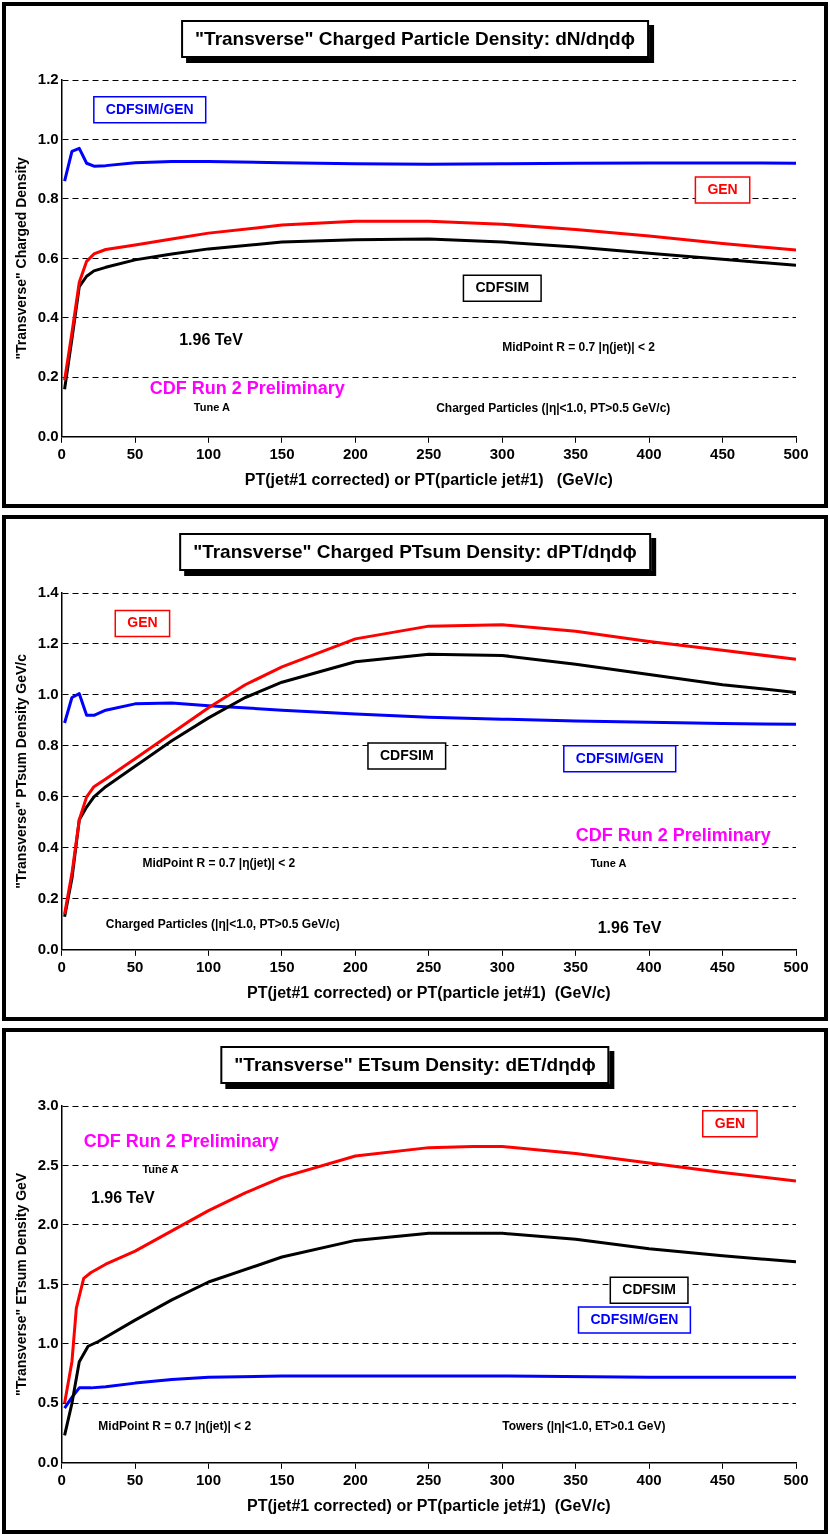  Describe the element at coordinates (48, 1164) in the screenshot. I see `y-tick-label: 2.5` at that location.